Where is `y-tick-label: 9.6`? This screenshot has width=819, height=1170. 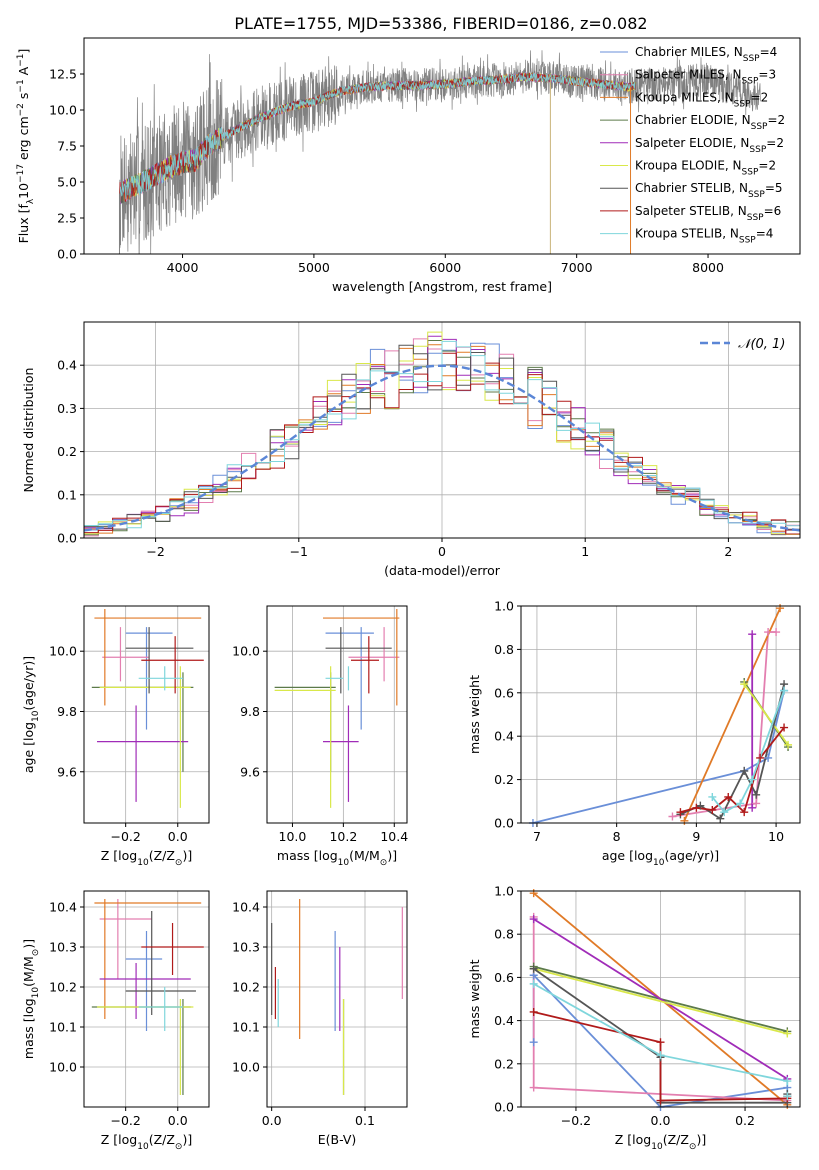
y-tick-label: 9.6 is located at coordinates (250, 771).